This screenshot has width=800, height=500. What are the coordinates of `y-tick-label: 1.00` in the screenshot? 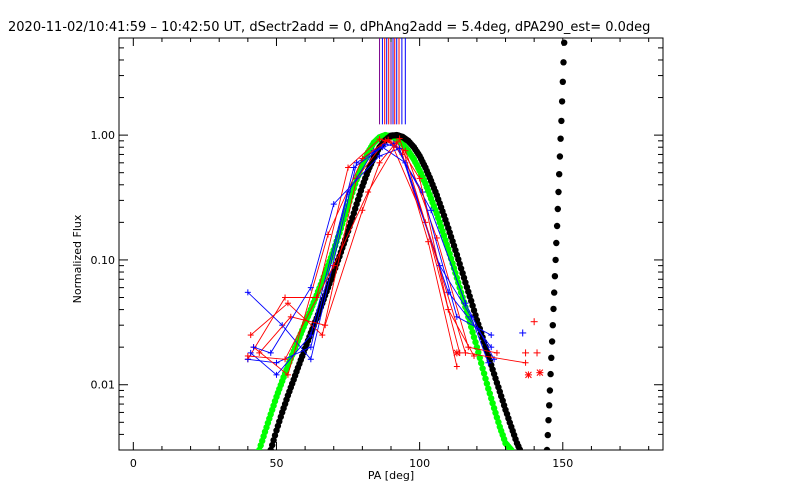 It's located at (103, 135).